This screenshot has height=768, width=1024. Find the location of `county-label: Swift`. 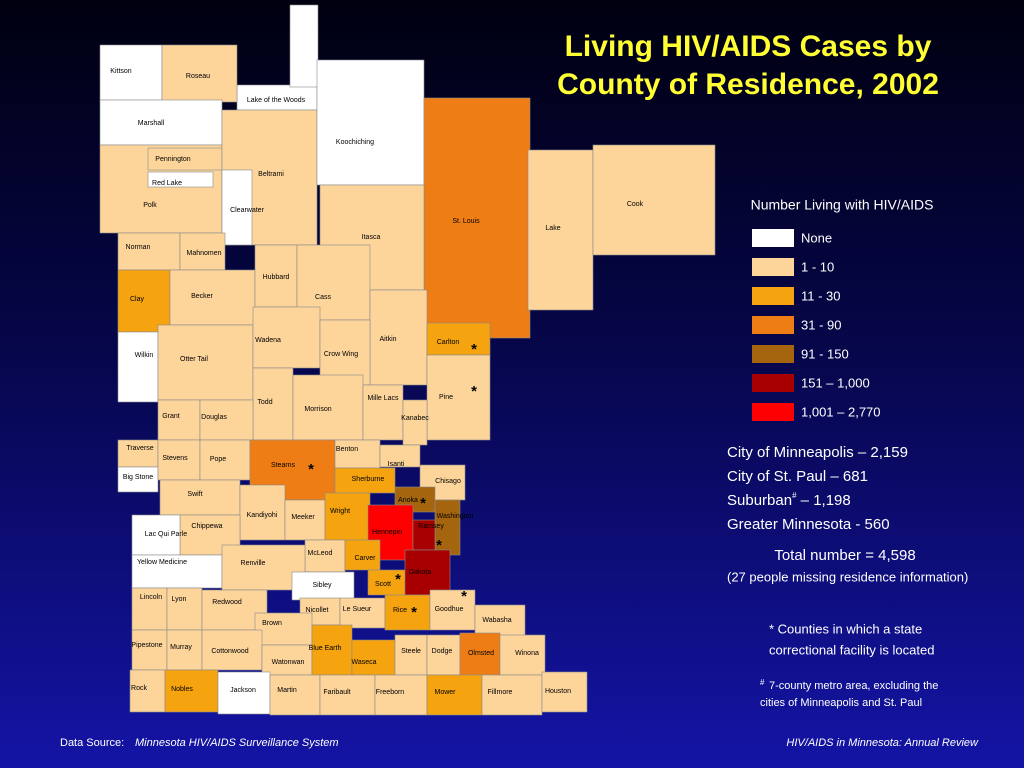

county-label: Swift is located at coordinates (194, 494).